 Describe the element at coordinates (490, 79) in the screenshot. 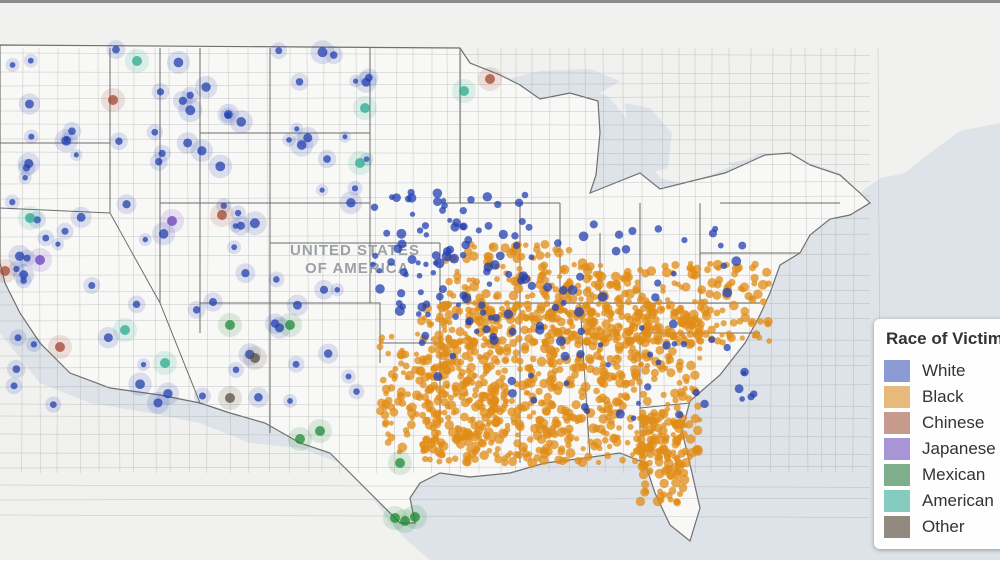

I see `chinese-victim-marker` at that location.